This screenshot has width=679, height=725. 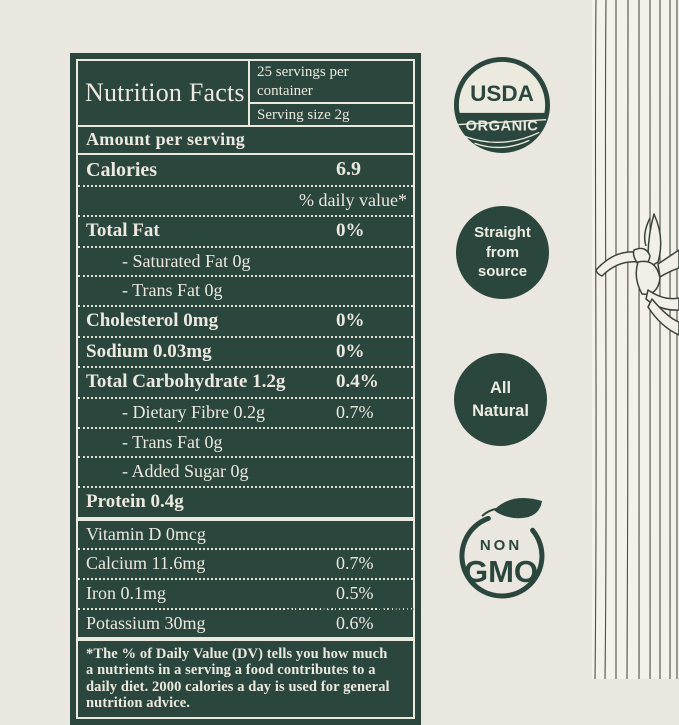 What do you see at coordinates (357, 382) in the screenshot?
I see `nutrient-value: 0.4%` at bounding box center [357, 382].